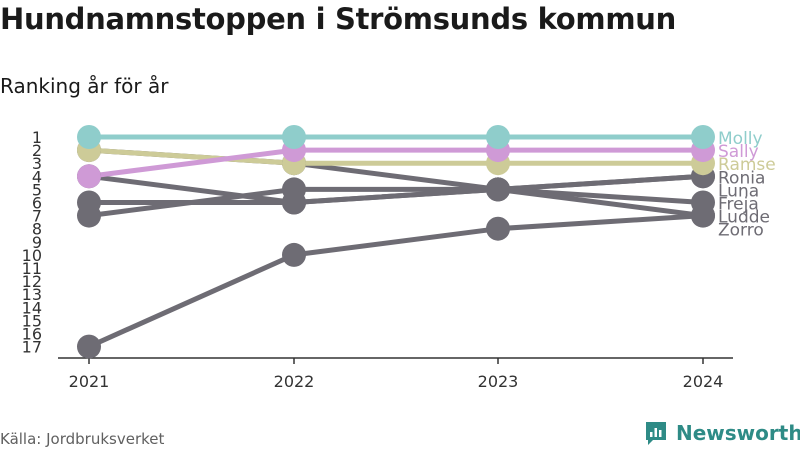 This screenshot has width=800, height=450. I want to click on y-tick-label: 3, so click(37, 163).